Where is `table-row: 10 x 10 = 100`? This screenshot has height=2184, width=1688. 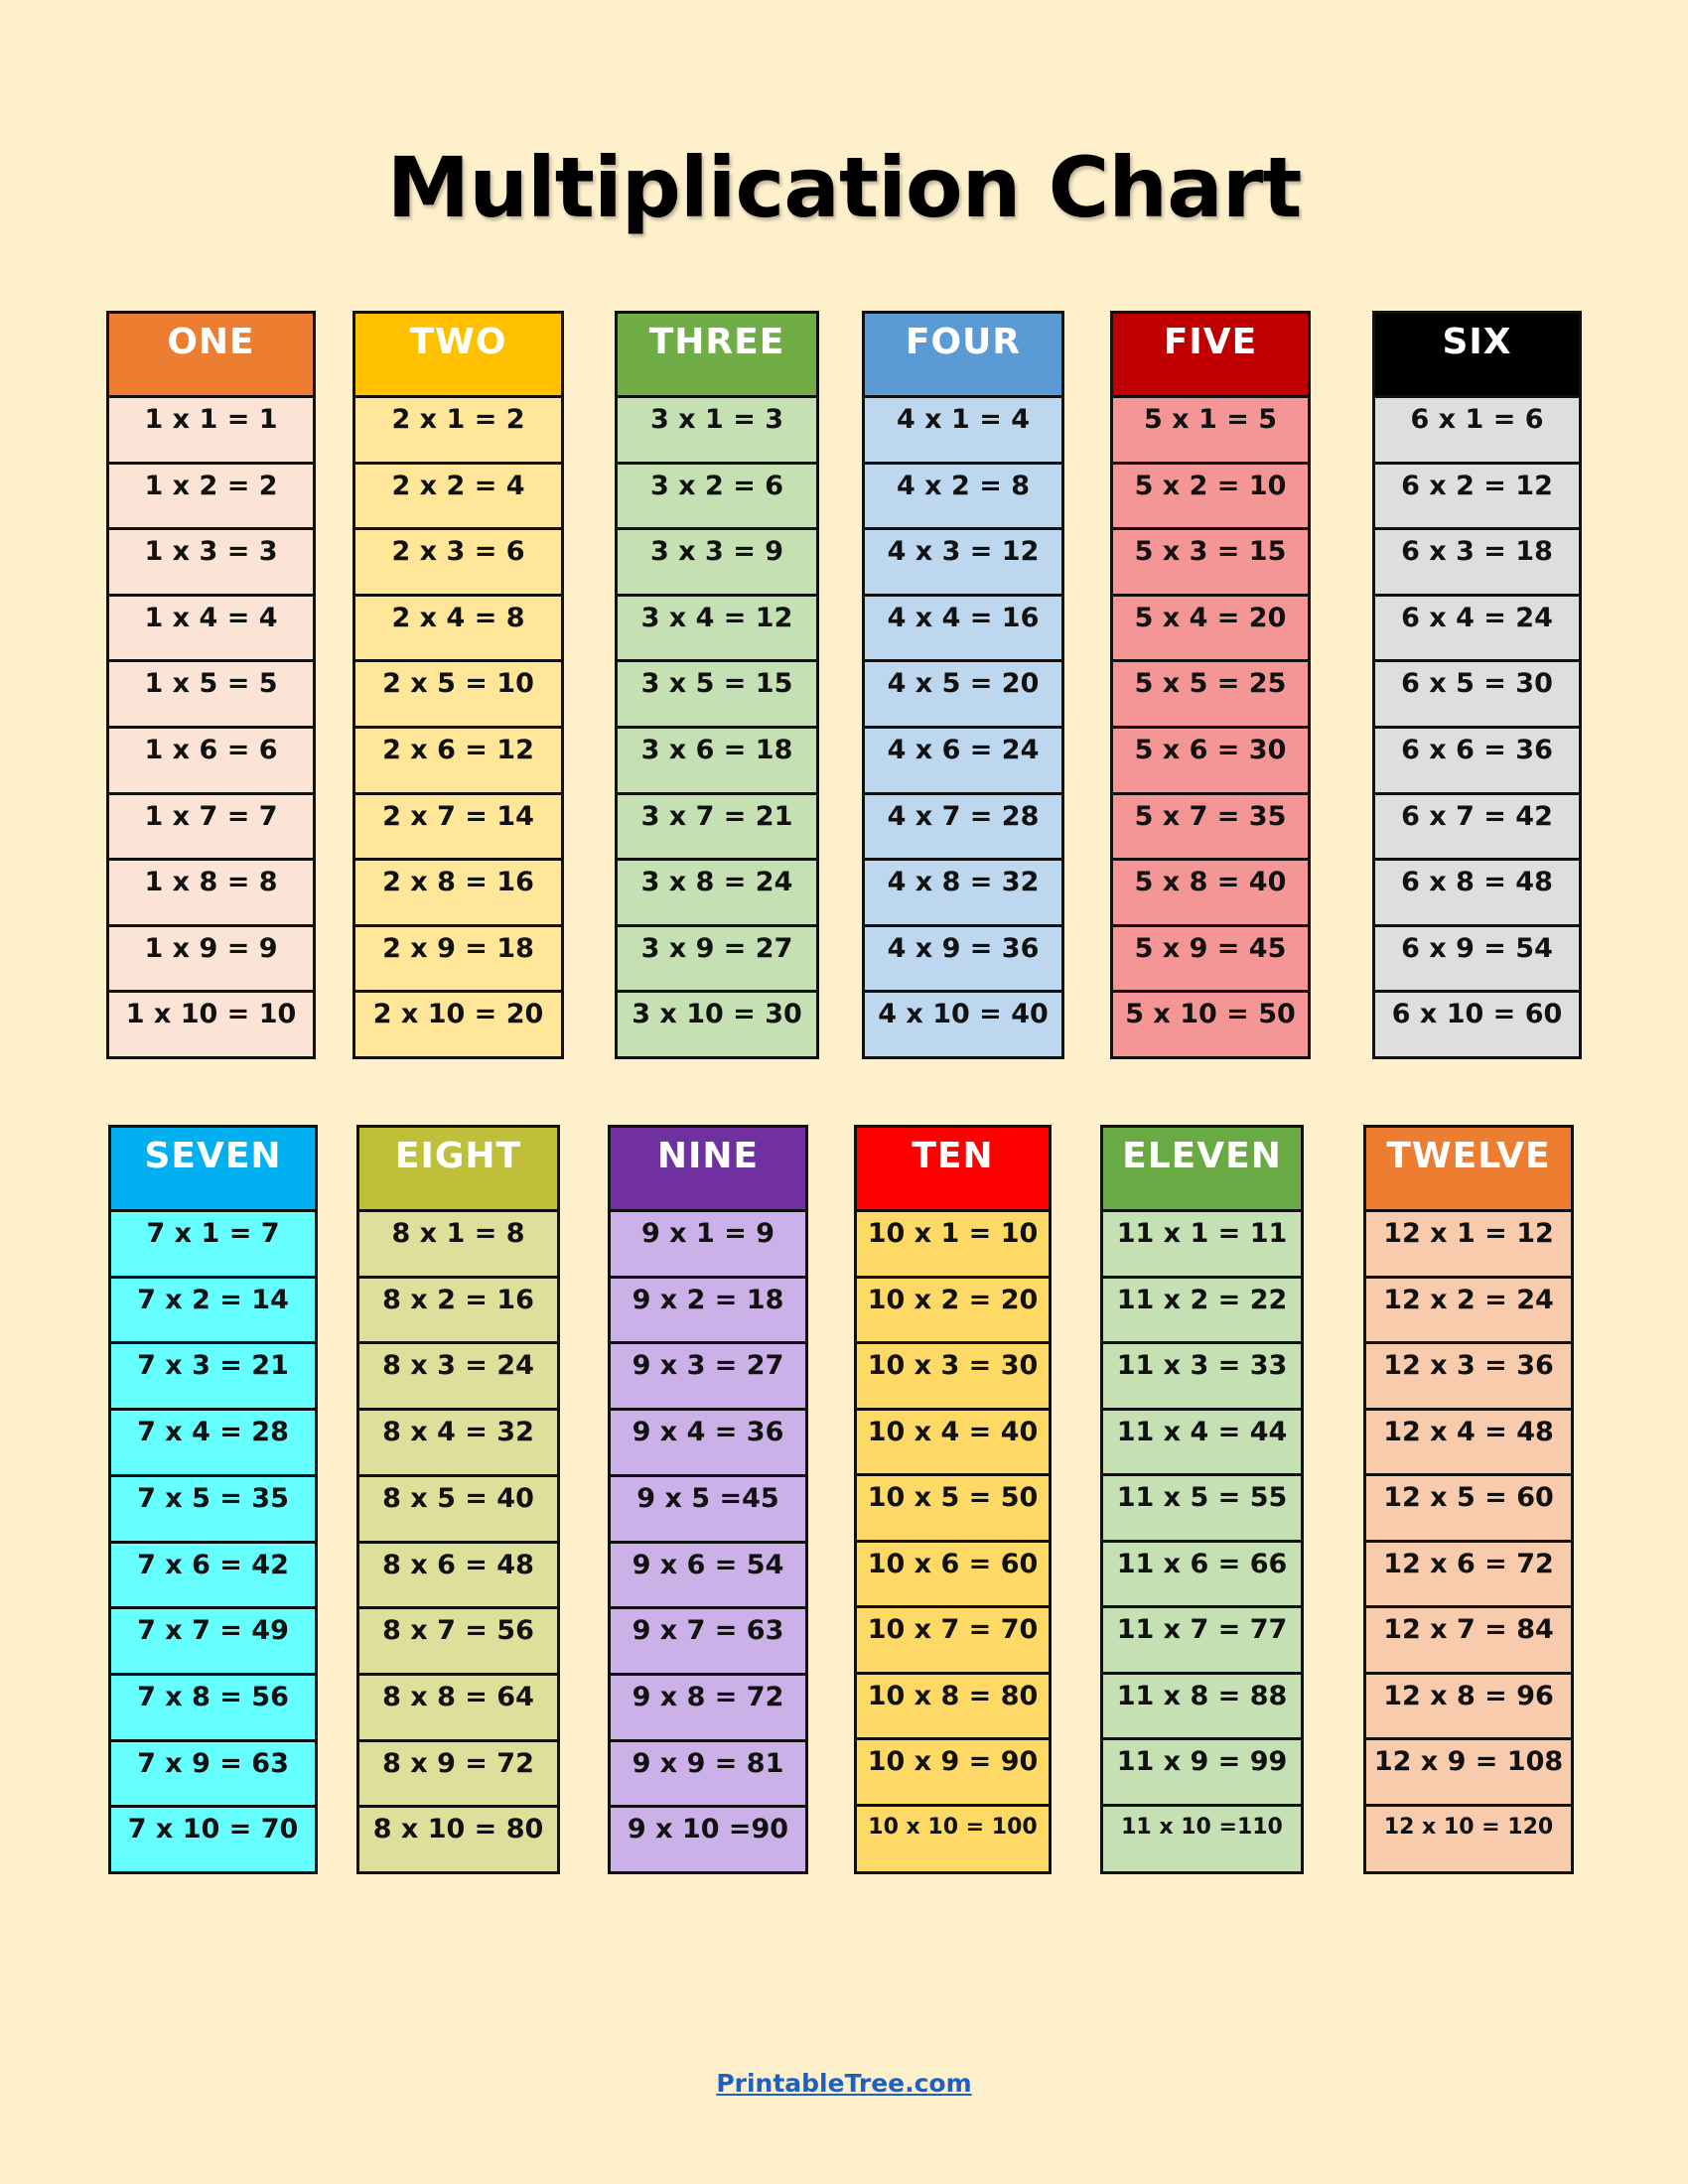 table-row: 10 x 10 = 100 is located at coordinates (953, 1838).